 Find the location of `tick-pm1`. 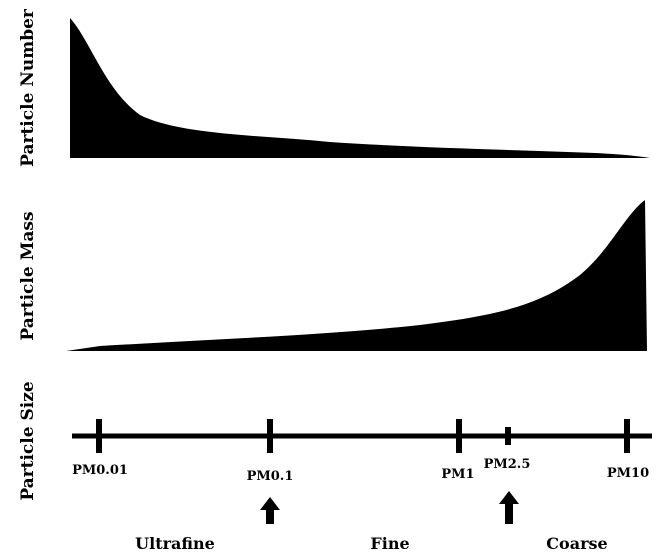

tick-pm1 is located at coordinates (459, 436).